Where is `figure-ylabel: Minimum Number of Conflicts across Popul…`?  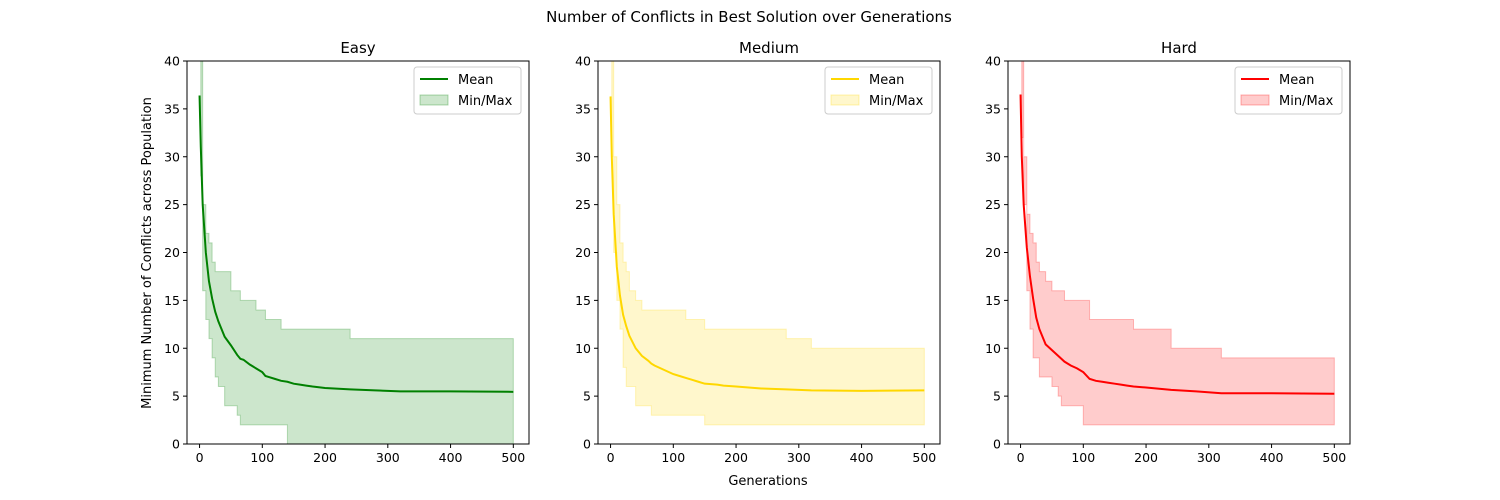 figure-ylabel: Minimum Number of Conflicts across Popul… is located at coordinates (147, 253).